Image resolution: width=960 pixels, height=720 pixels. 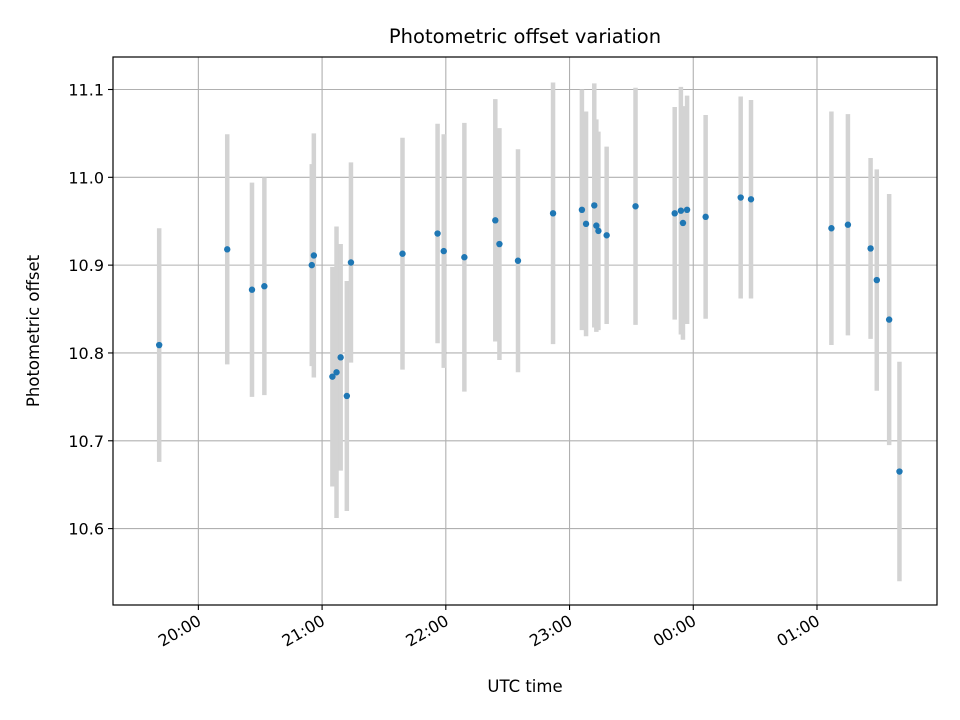 I want to click on y-tick-label: 10.9, so click(x=86, y=265).